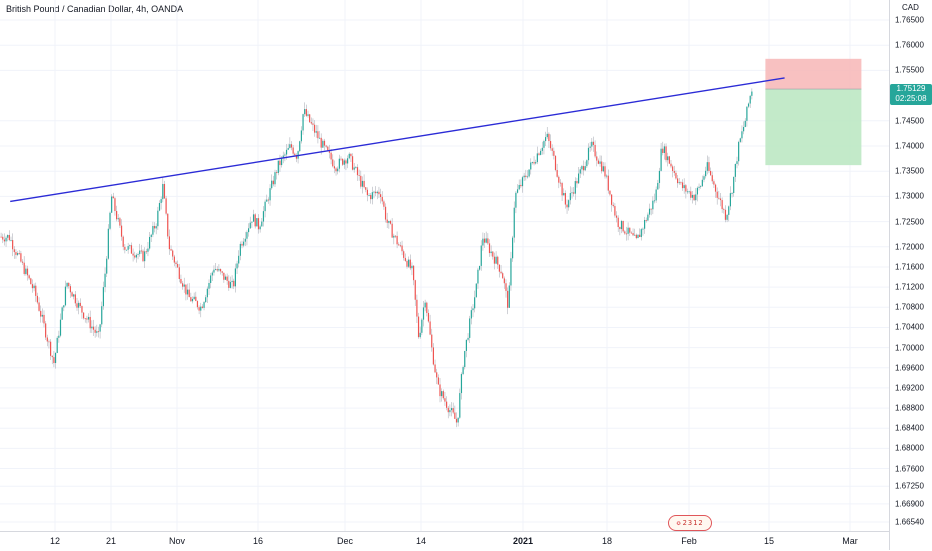  Describe the element at coordinates (111, 541) in the screenshot. I see `time-label: 21` at that location.